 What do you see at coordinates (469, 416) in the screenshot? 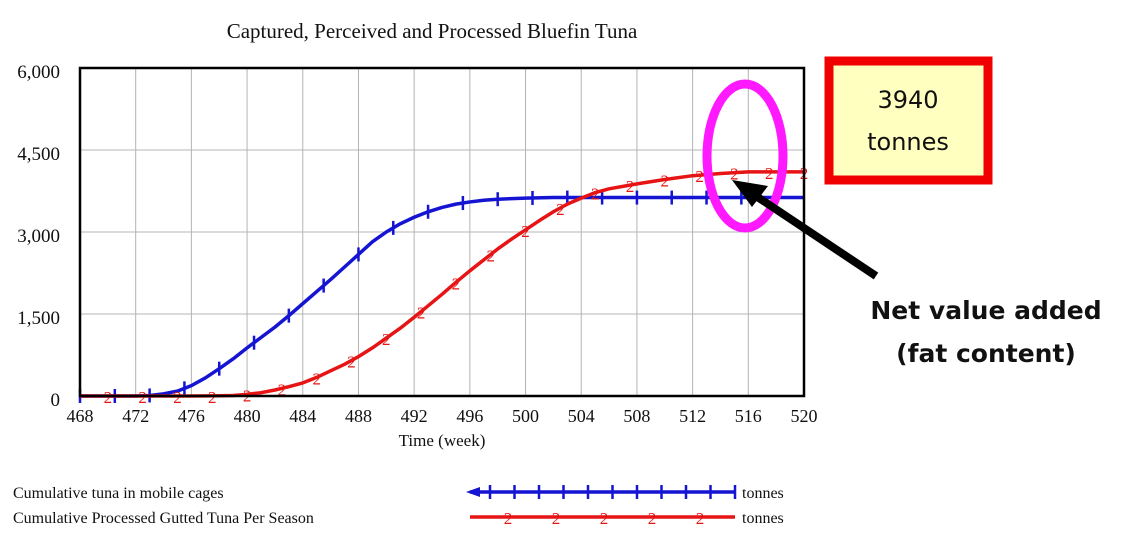
I see `x-tick-label: 496` at bounding box center [469, 416].